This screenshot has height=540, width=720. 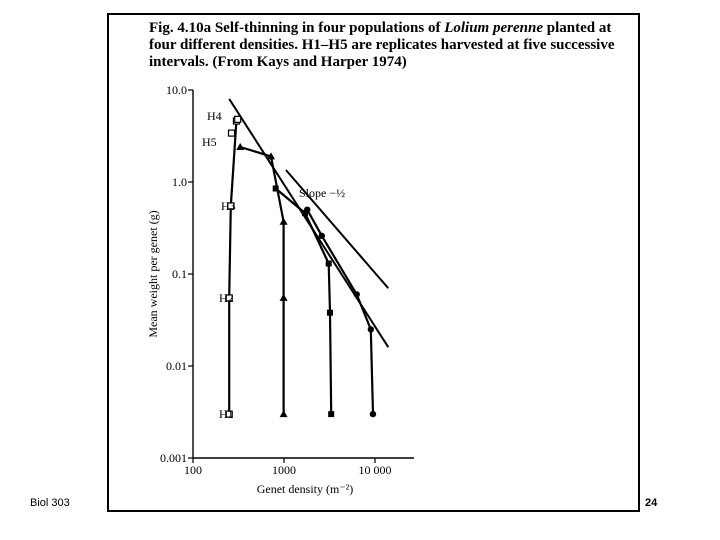 I want to click on harvest-label: H1, so click(x=226, y=414).